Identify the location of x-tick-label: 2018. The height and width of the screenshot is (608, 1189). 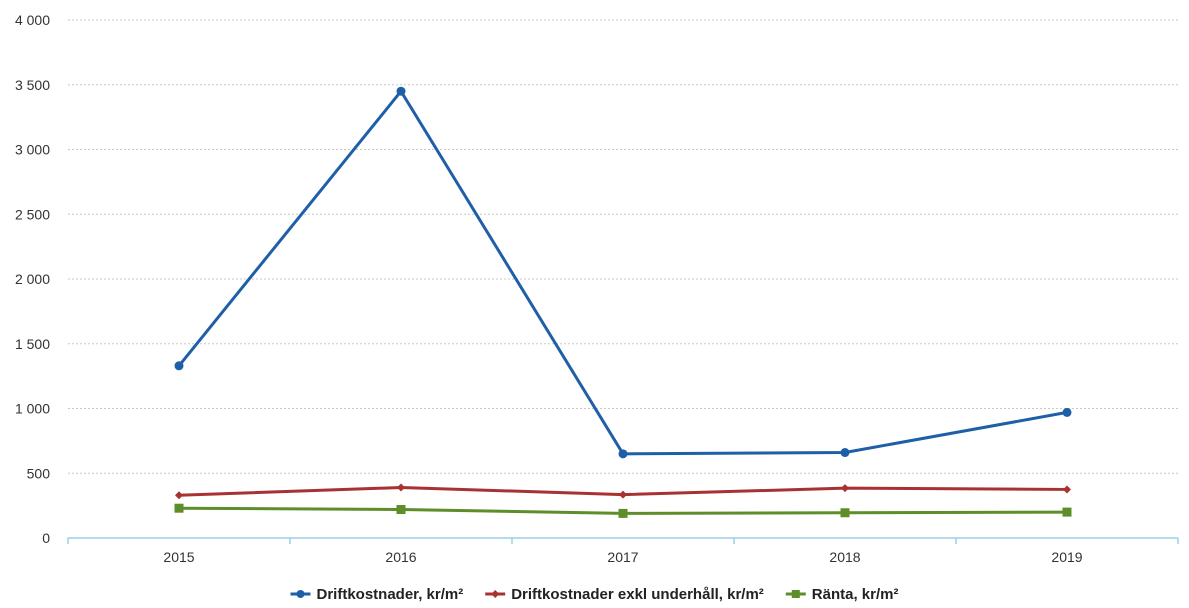
(844, 557).